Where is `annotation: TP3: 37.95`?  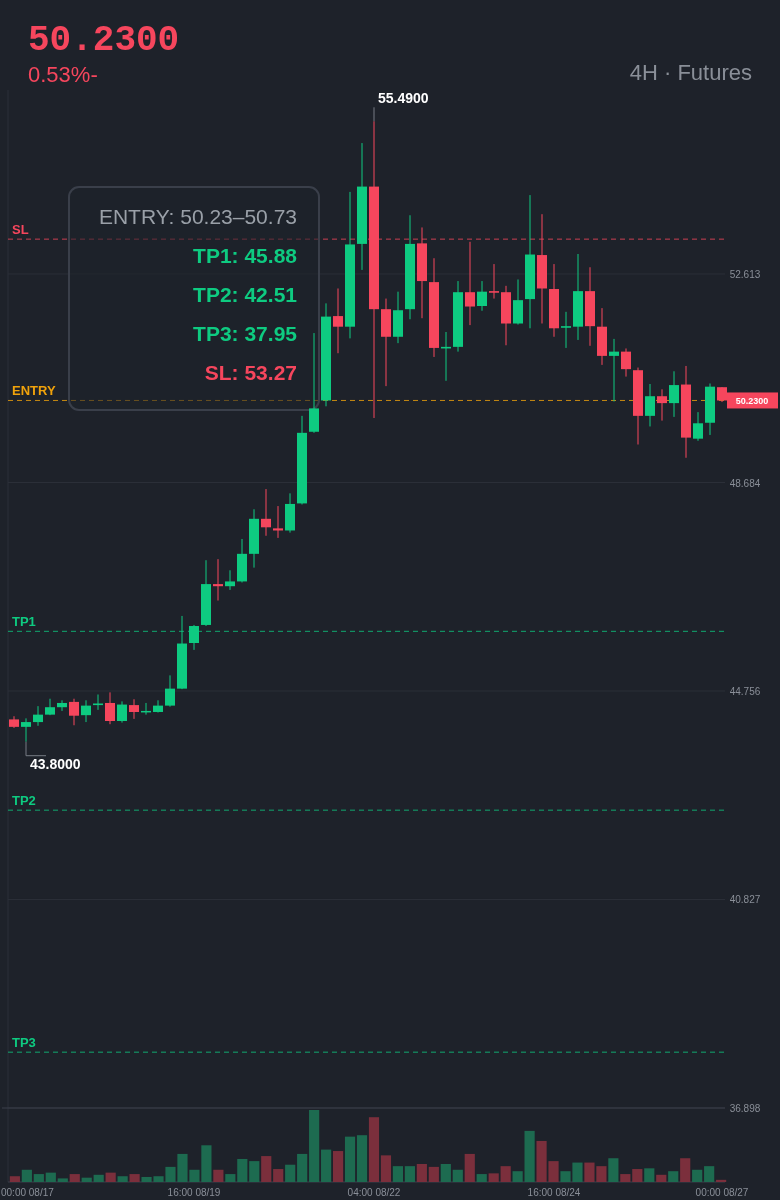
annotation: TP3: 37.95 is located at coordinates (245, 333).